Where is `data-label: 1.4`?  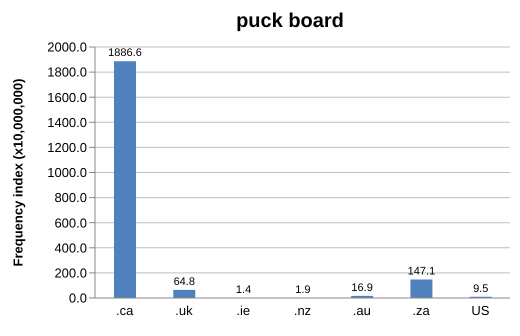 data-label: 1.4 is located at coordinates (244, 290).